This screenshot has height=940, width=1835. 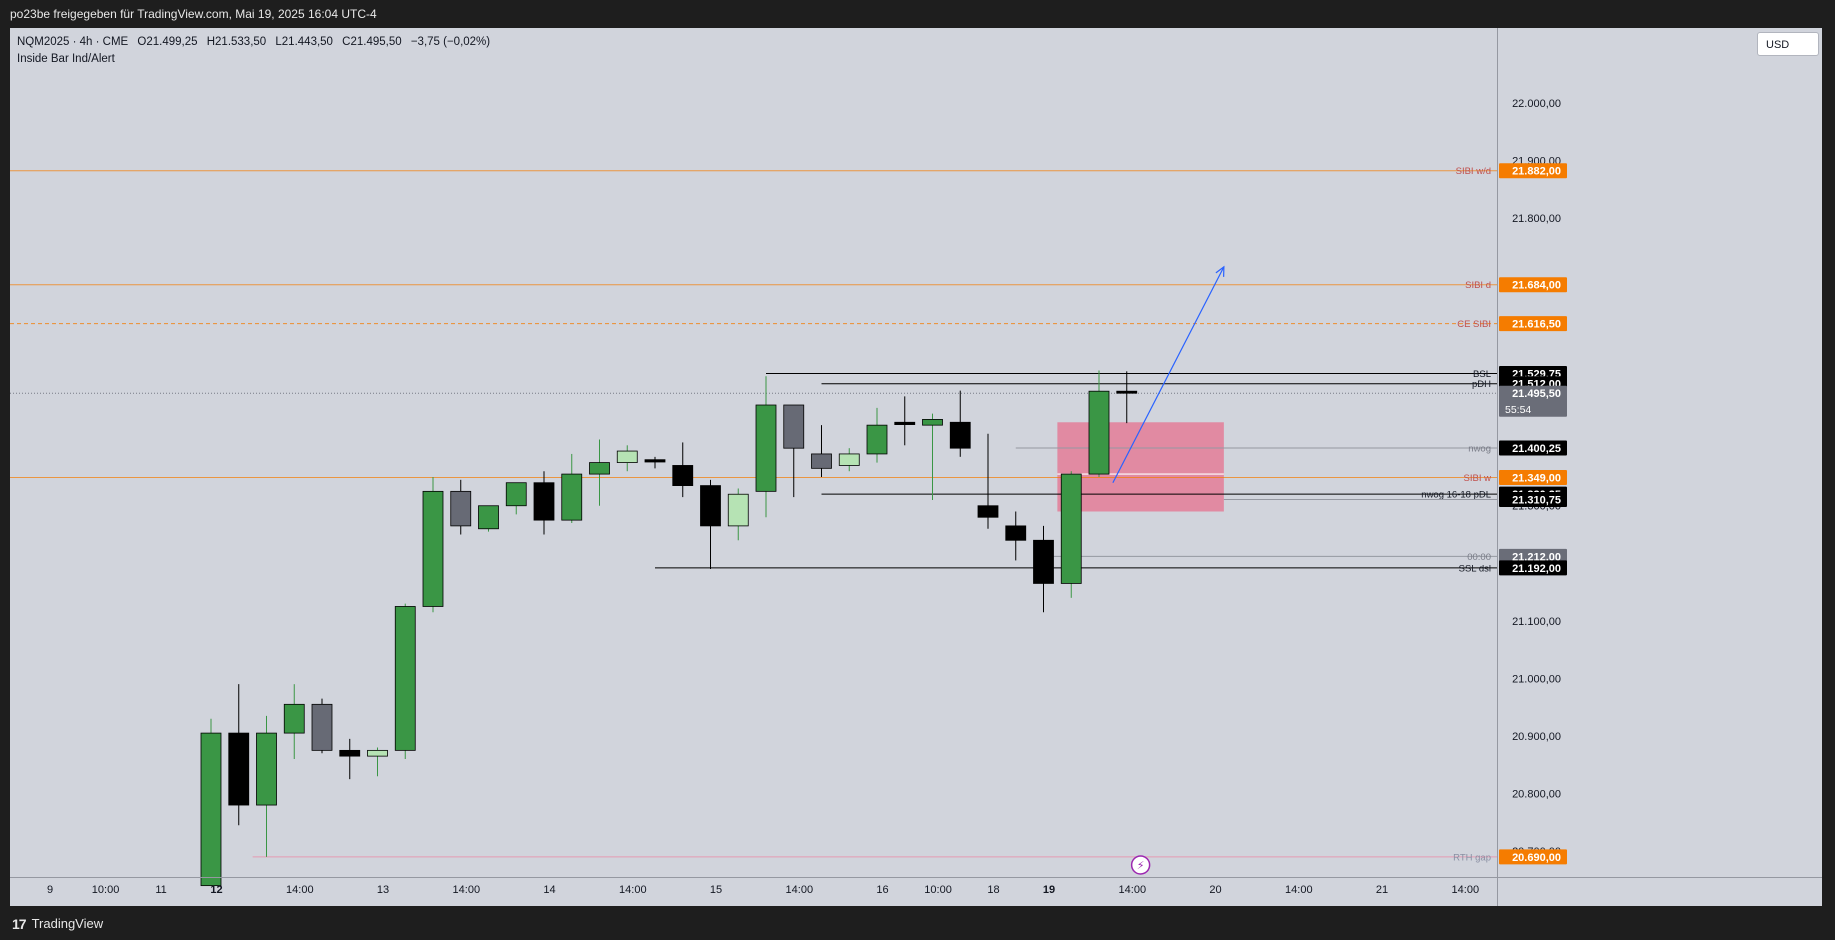 What do you see at coordinates (1536, 286) in the screenshot?
I see `price-tag-label: 21.684,00` at bounding box center [1536, 286].